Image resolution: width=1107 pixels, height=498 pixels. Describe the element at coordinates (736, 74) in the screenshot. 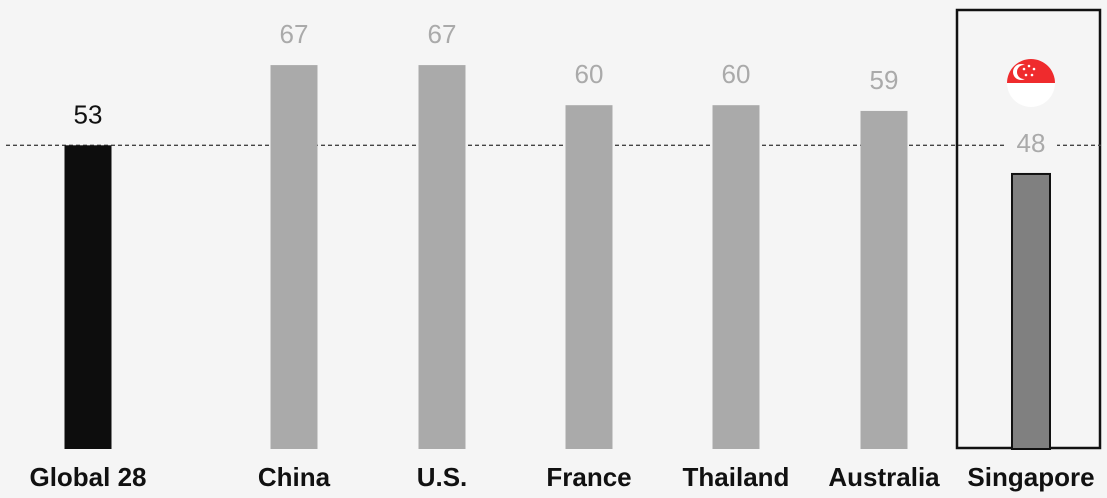

I see `value-label-thailand: 60` at that location.